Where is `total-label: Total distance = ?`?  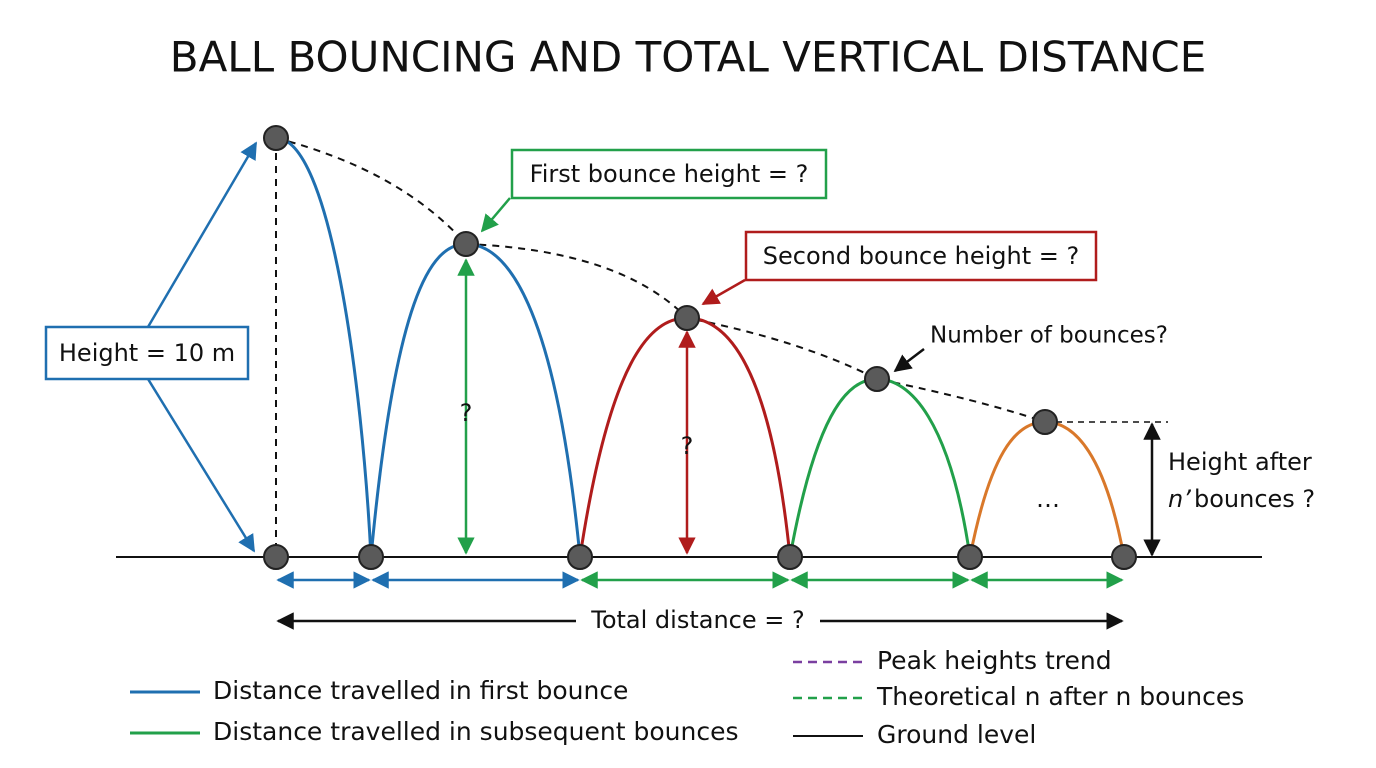
total-label: Total distance = ? is located at coordinates (697, 620).